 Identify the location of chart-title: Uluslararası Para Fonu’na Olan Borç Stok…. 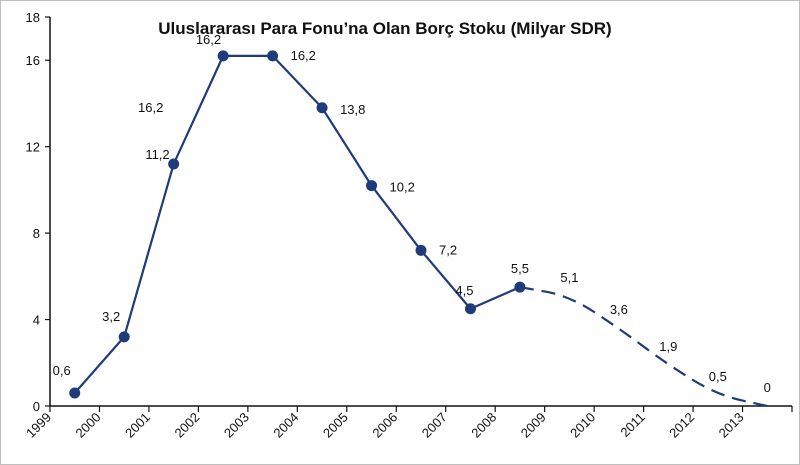
(384, 28).